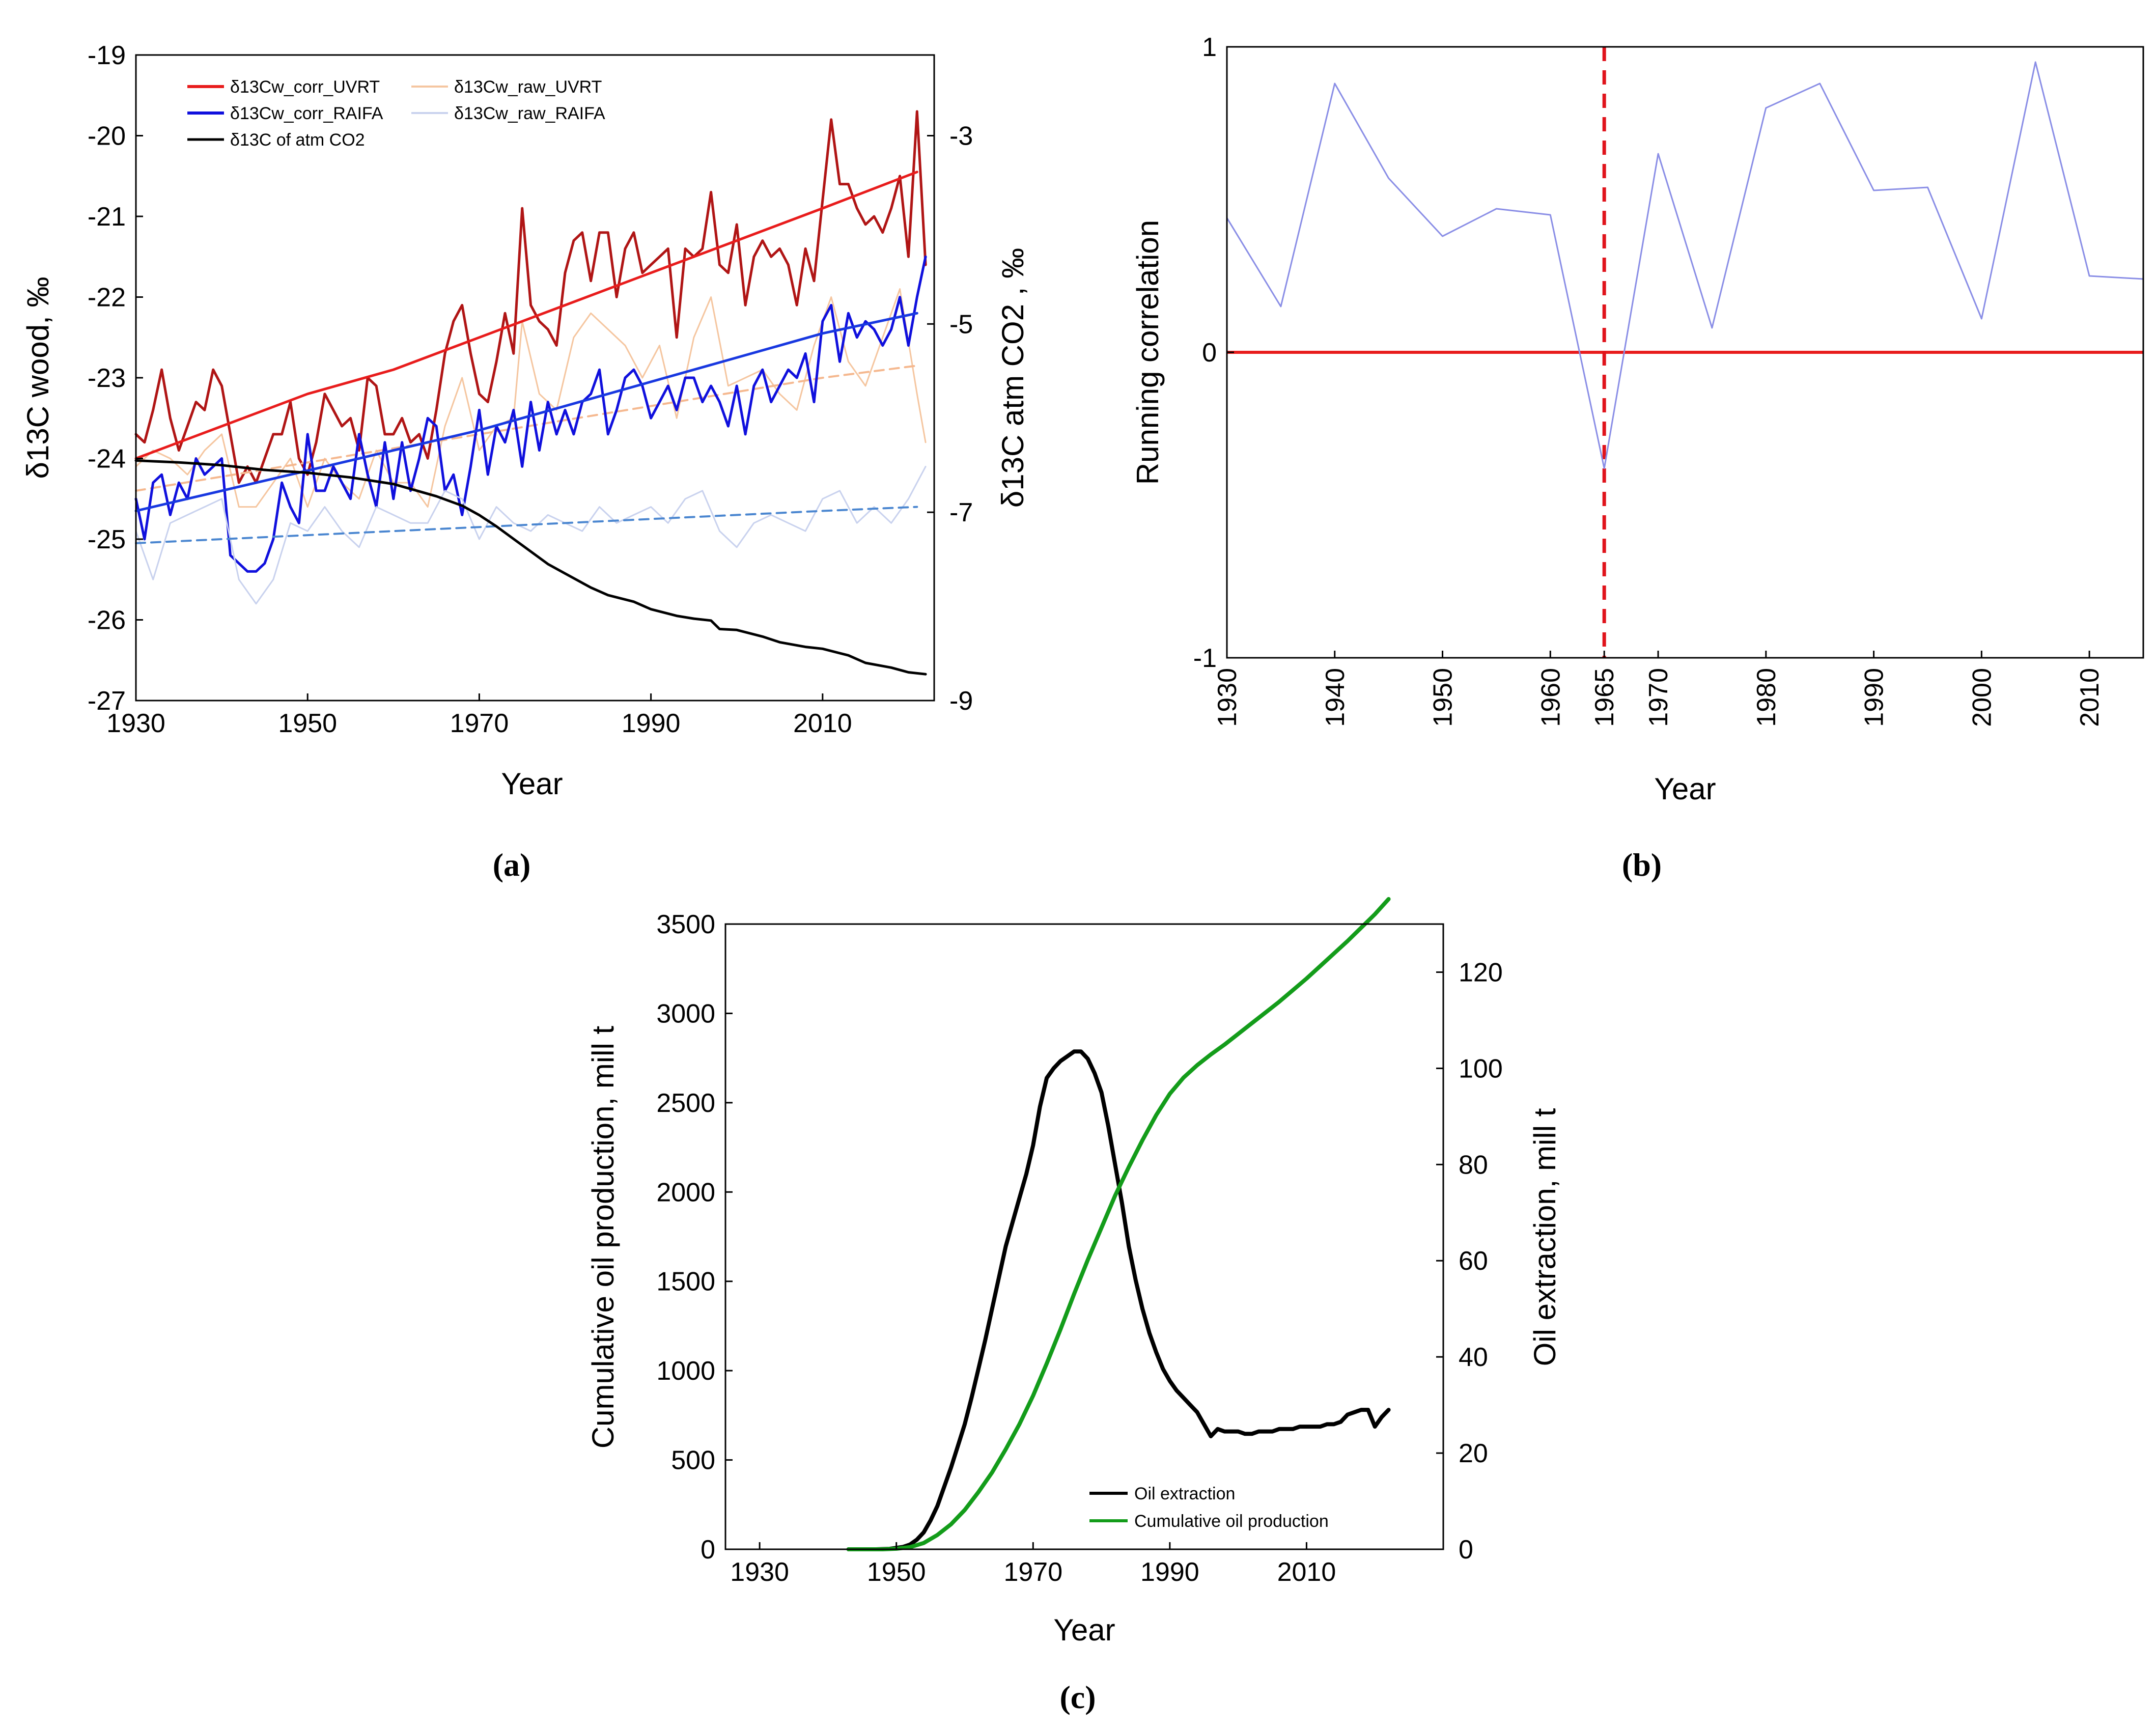  I want to click on panel-c-y-tick-label-right-120: 120, so click(1481, 972).